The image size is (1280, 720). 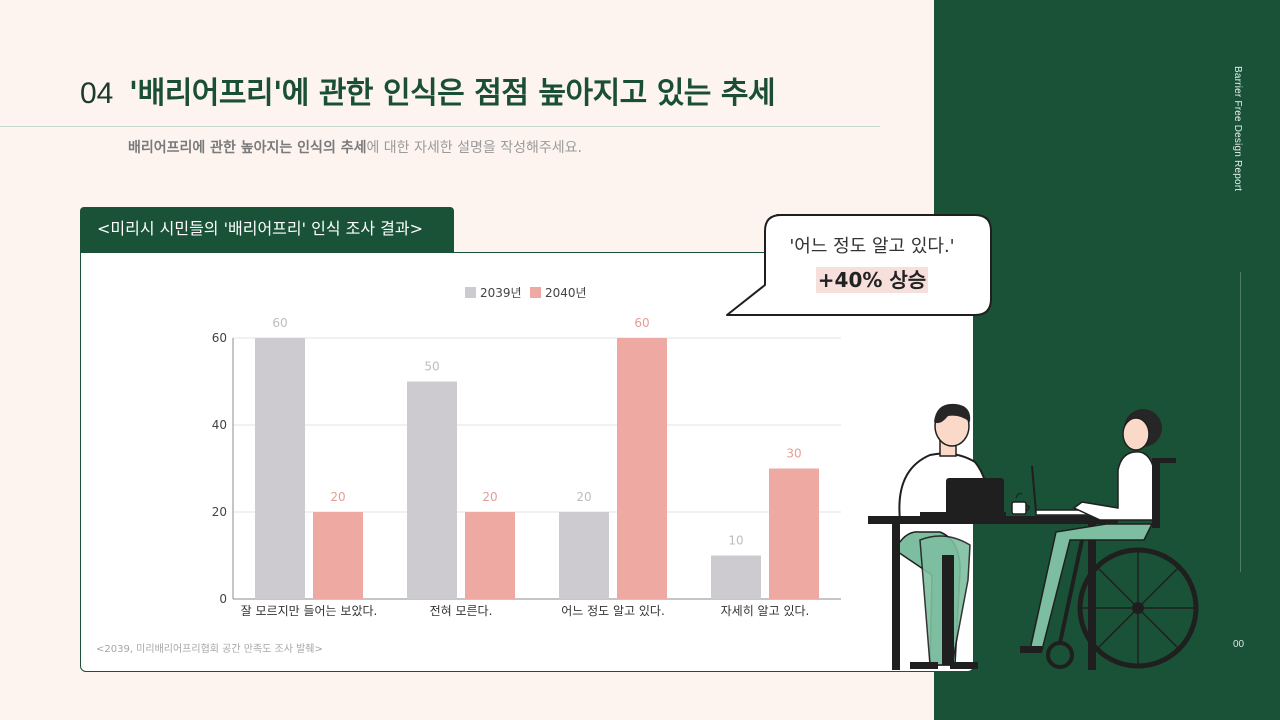 What do you see at coordinates (247, 148) in the screenshot?
I see `subtitle-emphasis: 배리어프리에 관한 높아지는 인식의 추세` at bounding box center [247, 148].